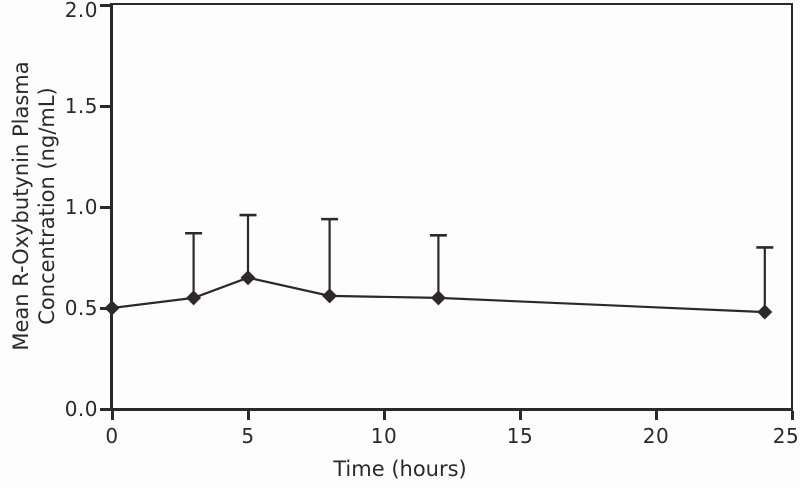 The height and width of the screenshot is (488, 800). I want to click on x-axis-tick-label: 20, so click(656, 436).